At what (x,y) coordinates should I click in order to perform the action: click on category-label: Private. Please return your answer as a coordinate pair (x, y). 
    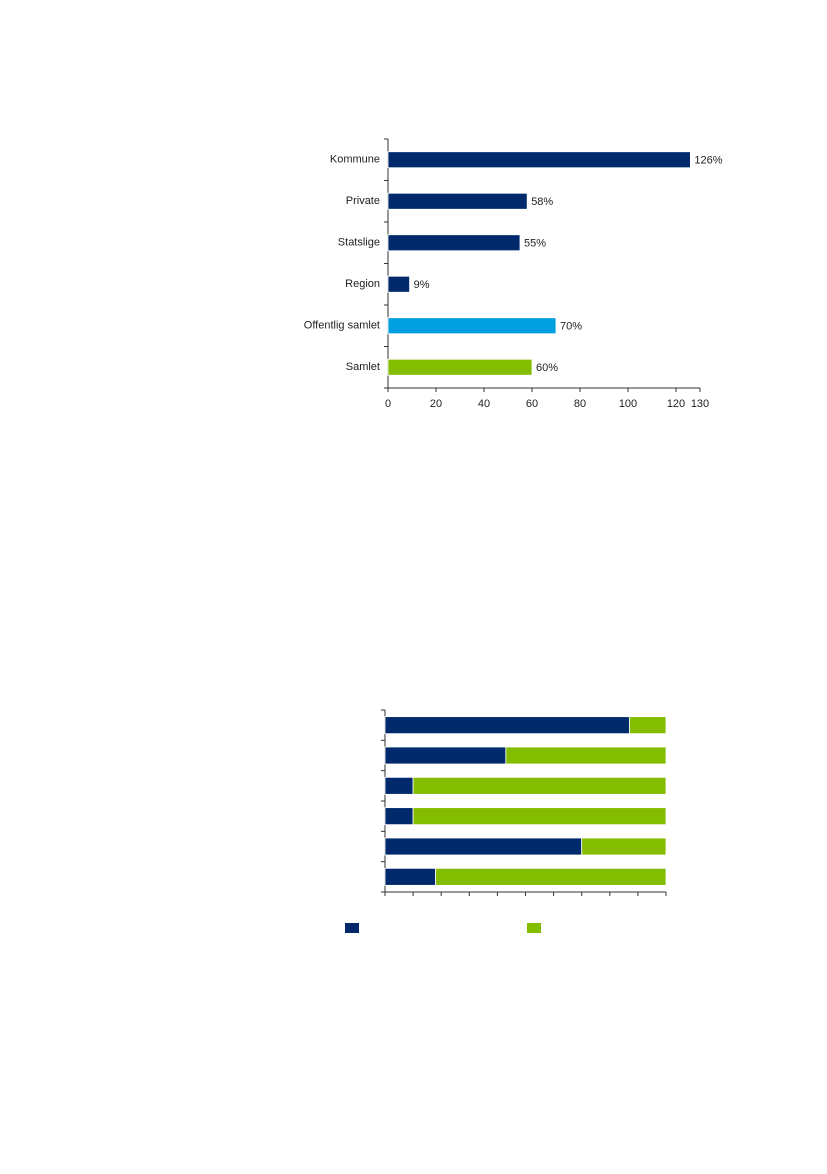
    Looking at the image, I should click on (363, 201).